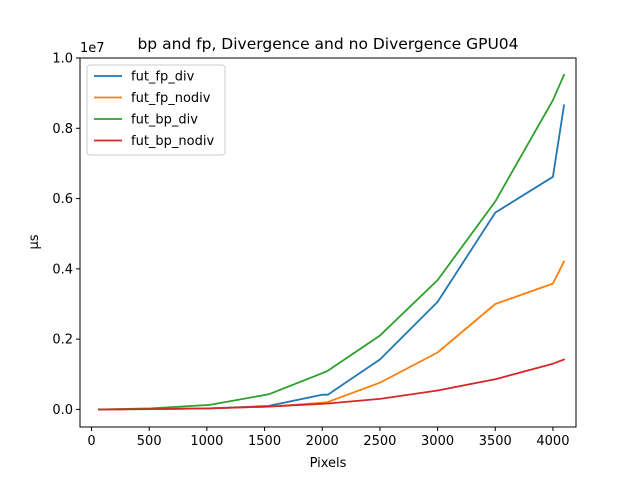 The image size is (640, 480). I want to click on x-tick-label: 3000, so click(437, 441).